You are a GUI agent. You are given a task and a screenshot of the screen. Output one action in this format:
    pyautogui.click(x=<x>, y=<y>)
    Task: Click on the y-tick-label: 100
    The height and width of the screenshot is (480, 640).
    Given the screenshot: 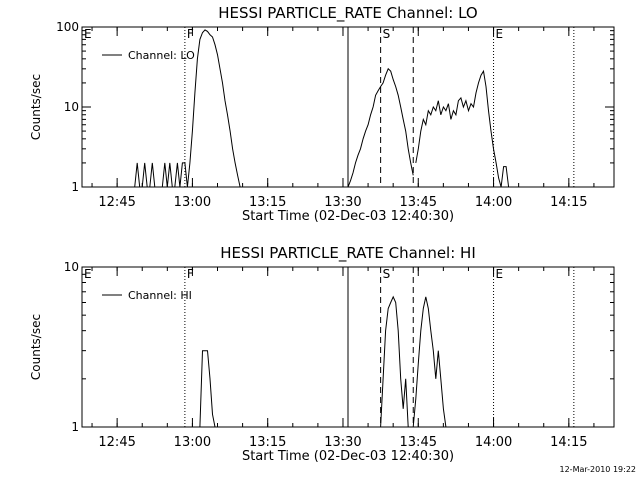 What is the action you would take?
    pyautogui.click(x=67, y=27)
    